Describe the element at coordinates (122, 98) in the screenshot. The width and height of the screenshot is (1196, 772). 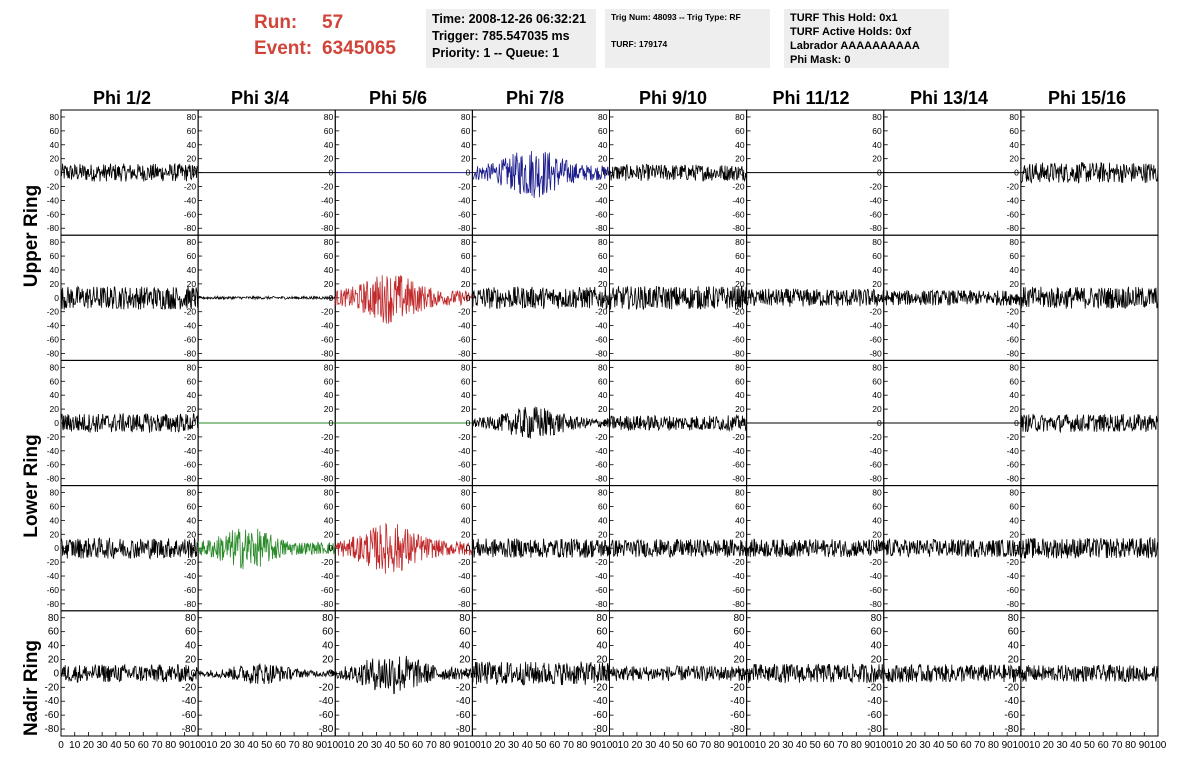
I see `column-header: Phi 1/2` at that location.